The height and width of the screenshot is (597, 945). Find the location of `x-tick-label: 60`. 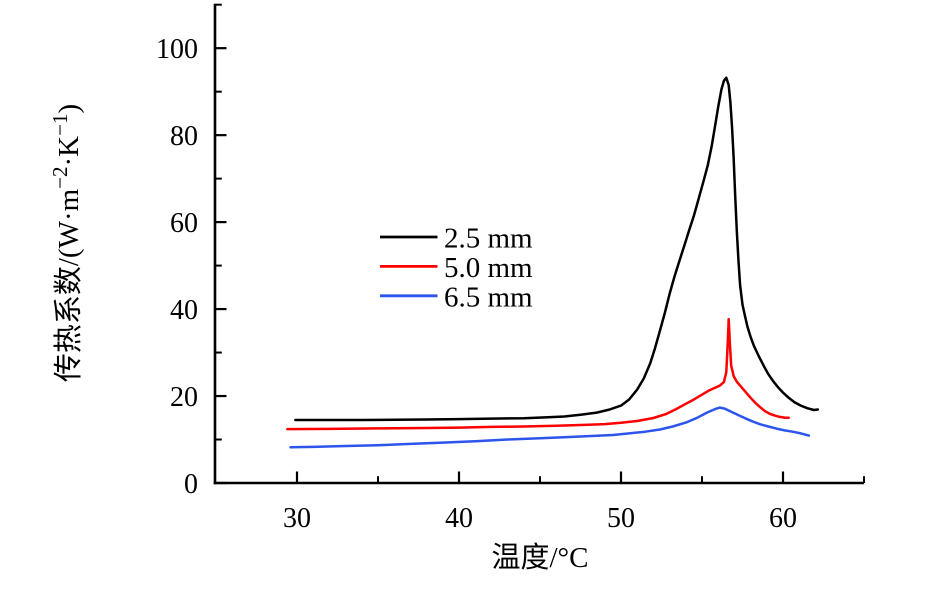

x-tick-label: 60 is located at coordinates (783, 518).